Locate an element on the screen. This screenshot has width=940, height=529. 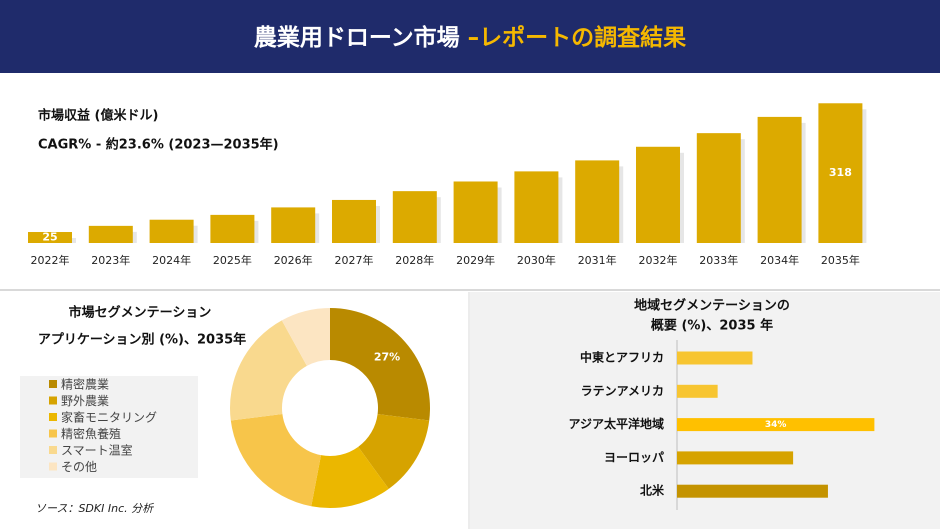
chart-title: 市場収益 (億米ドル) is located at coordinates (98, 116).